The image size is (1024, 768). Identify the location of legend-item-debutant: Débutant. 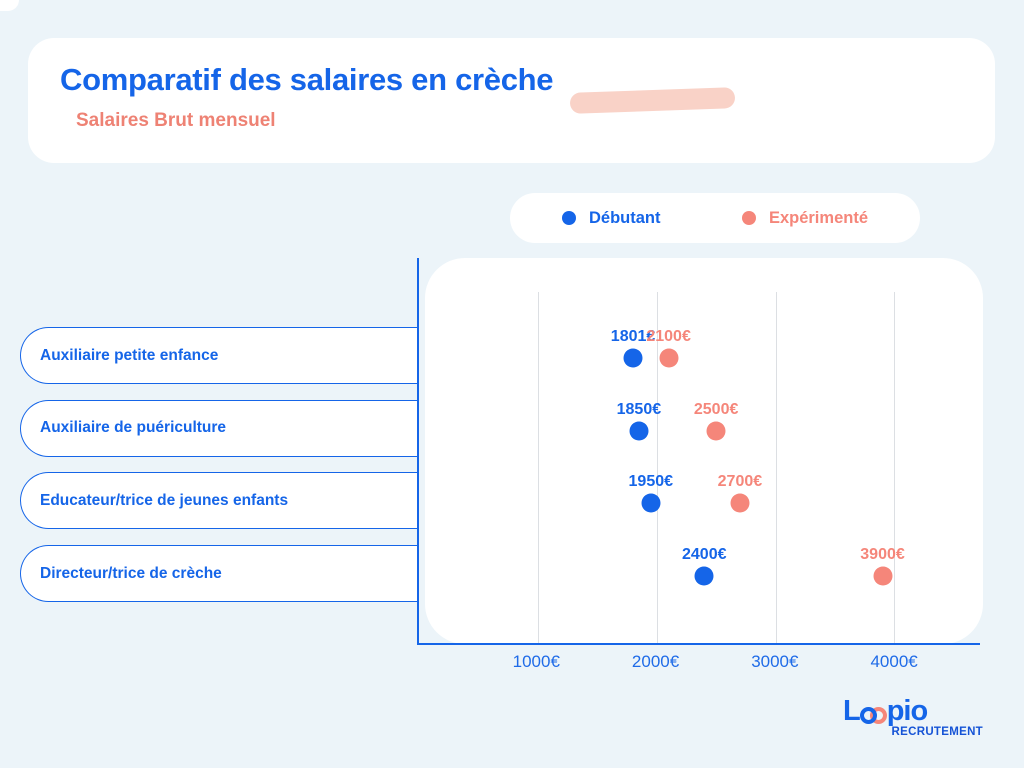
(611, 218).